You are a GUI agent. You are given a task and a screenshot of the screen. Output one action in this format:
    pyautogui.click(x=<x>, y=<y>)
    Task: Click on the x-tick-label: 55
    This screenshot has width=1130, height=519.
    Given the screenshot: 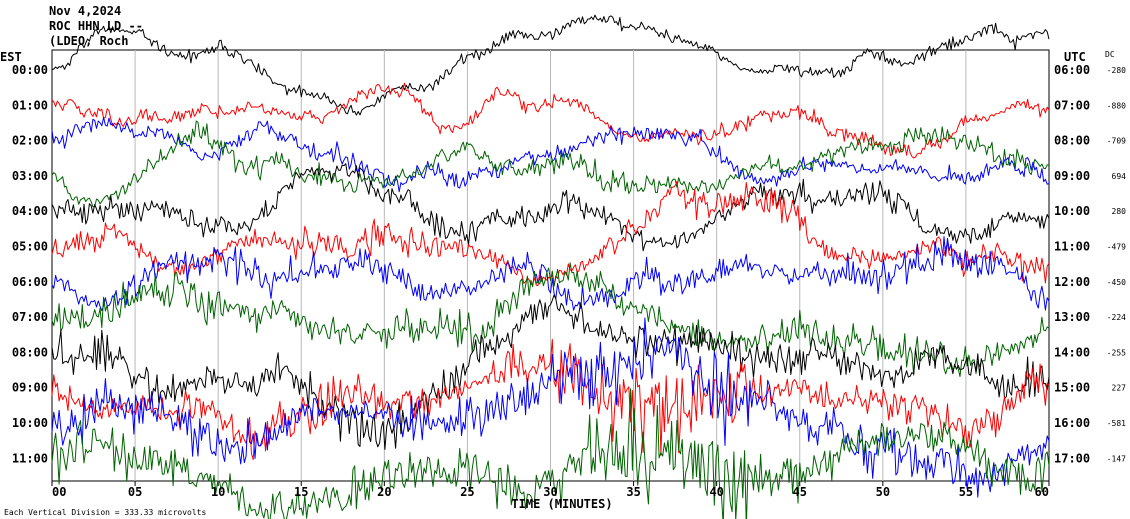 What is the action you would take?
    pyautogui.click(x=966, y=492)
    